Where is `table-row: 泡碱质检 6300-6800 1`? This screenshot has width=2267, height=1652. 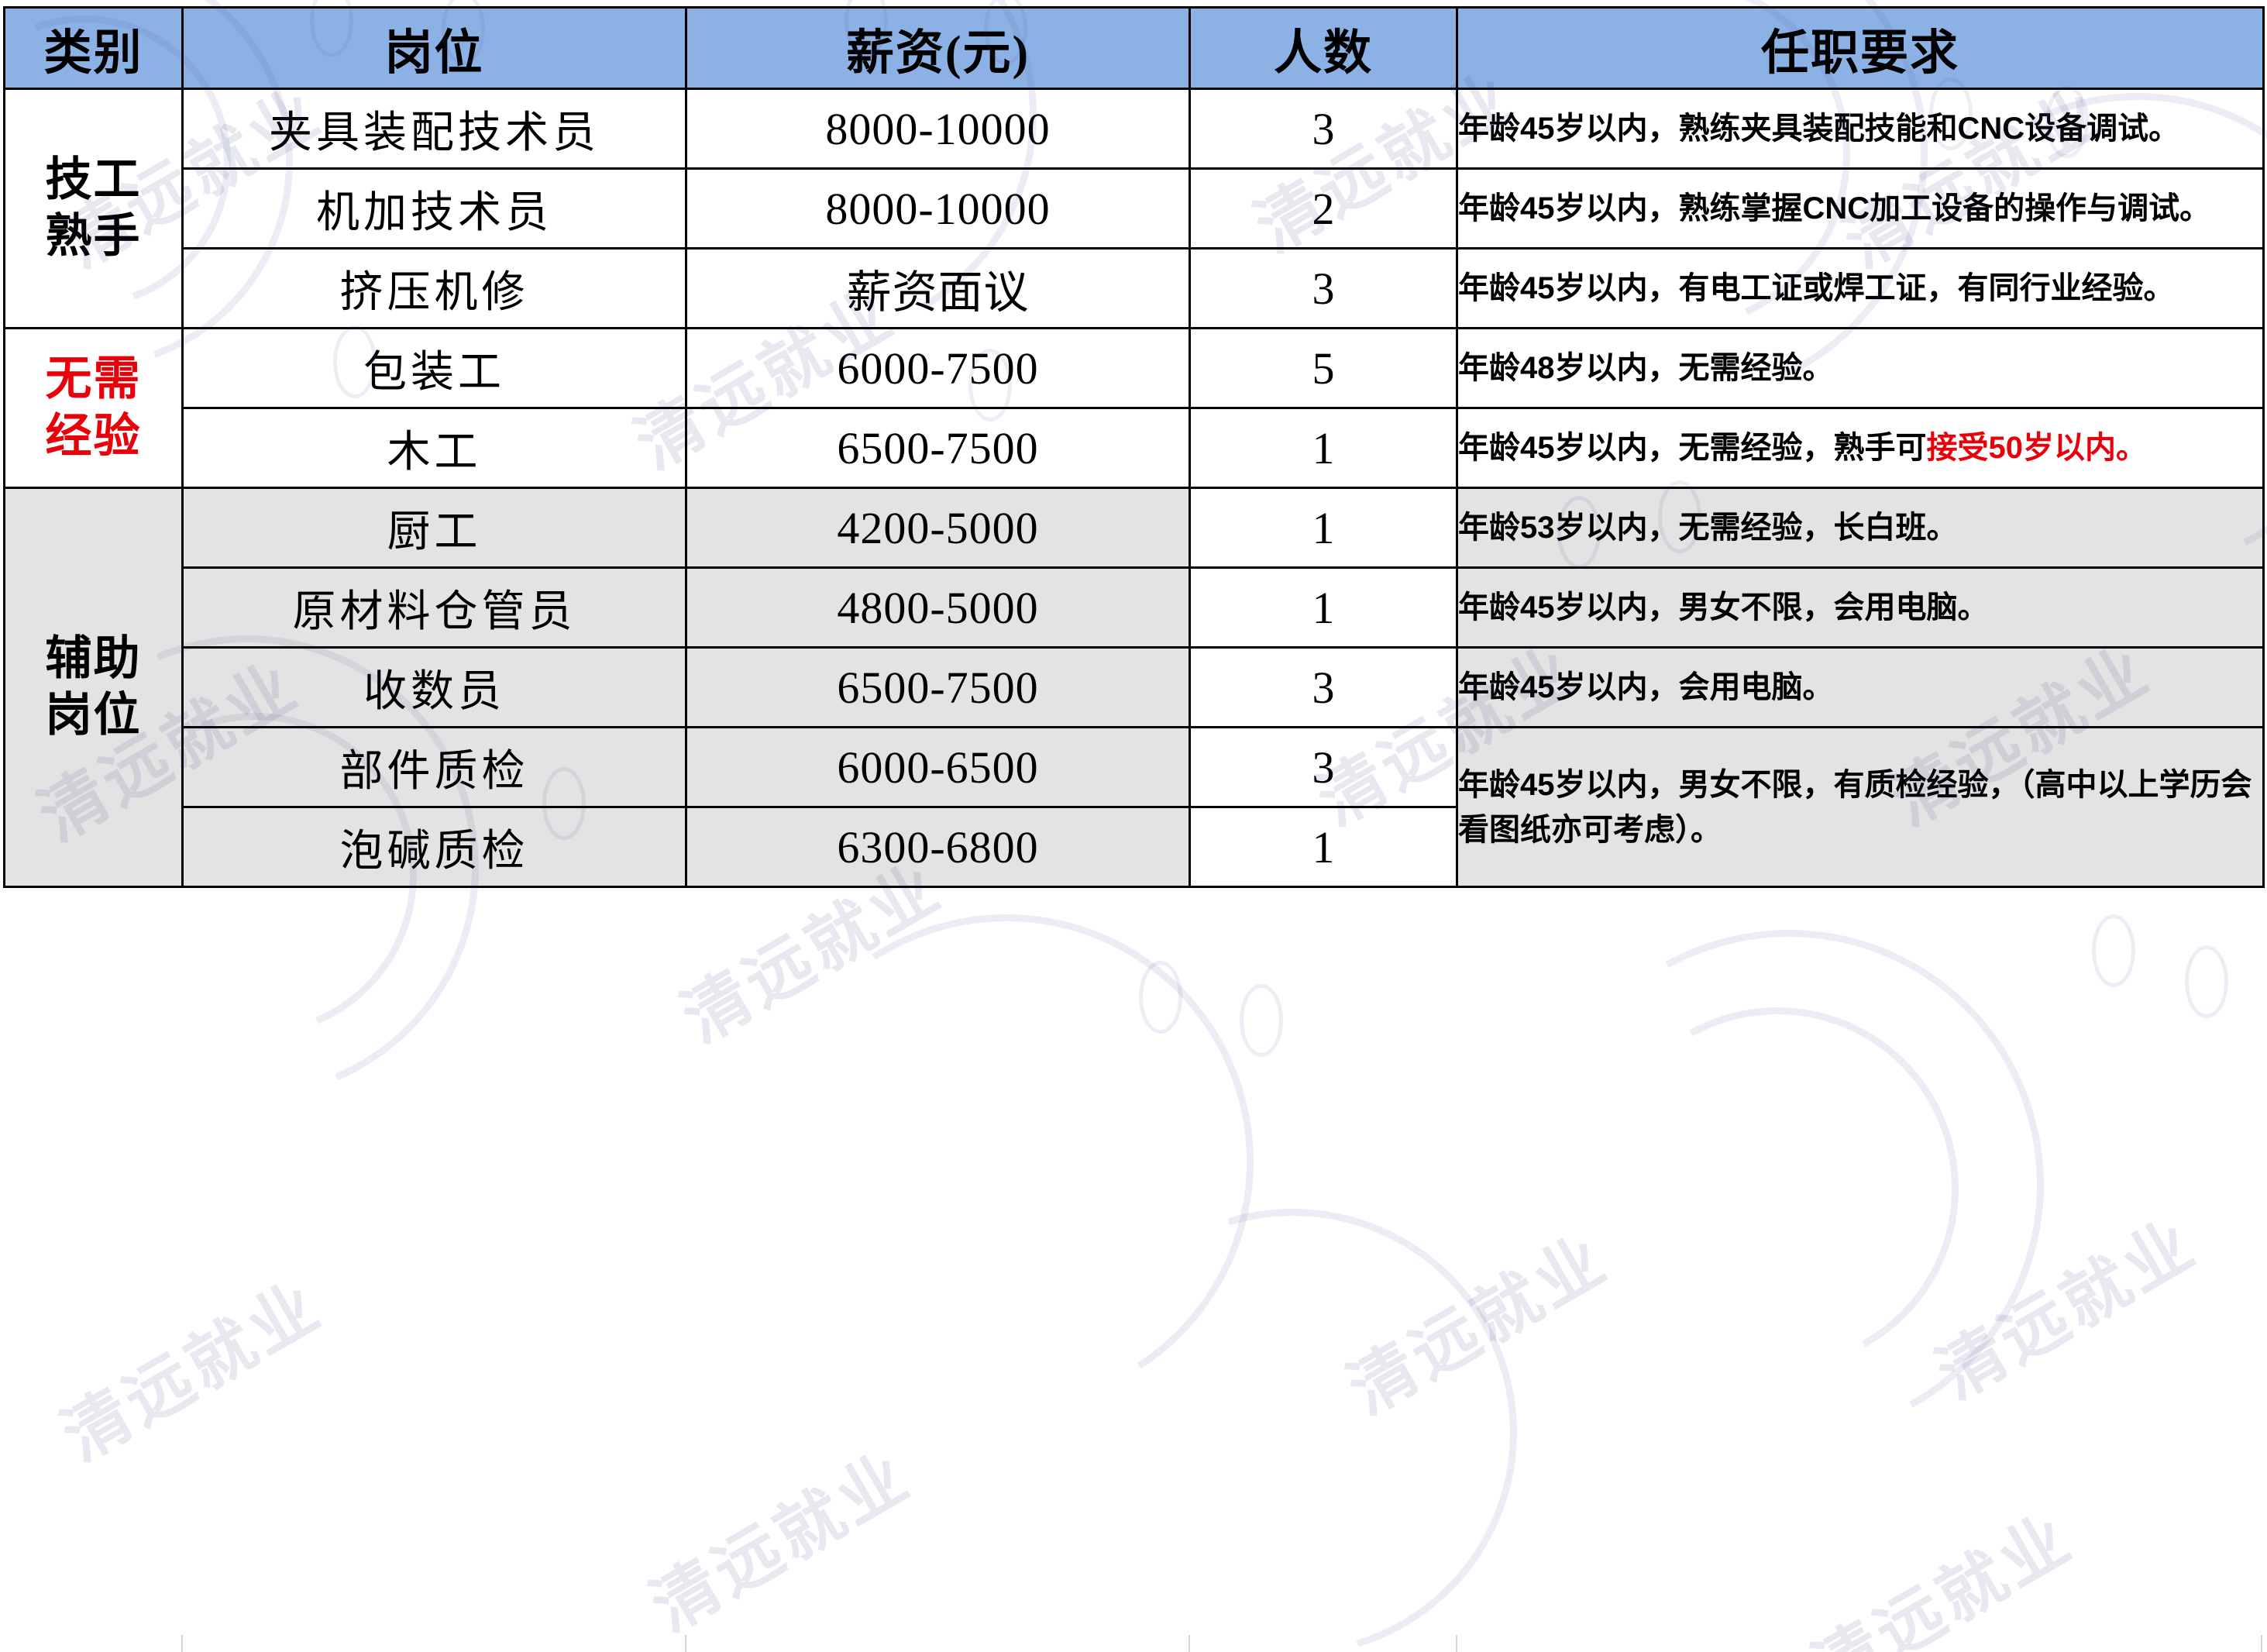
table-row: 泡碱质检 6300-6800 1 is located at coordinates (1134, 847).